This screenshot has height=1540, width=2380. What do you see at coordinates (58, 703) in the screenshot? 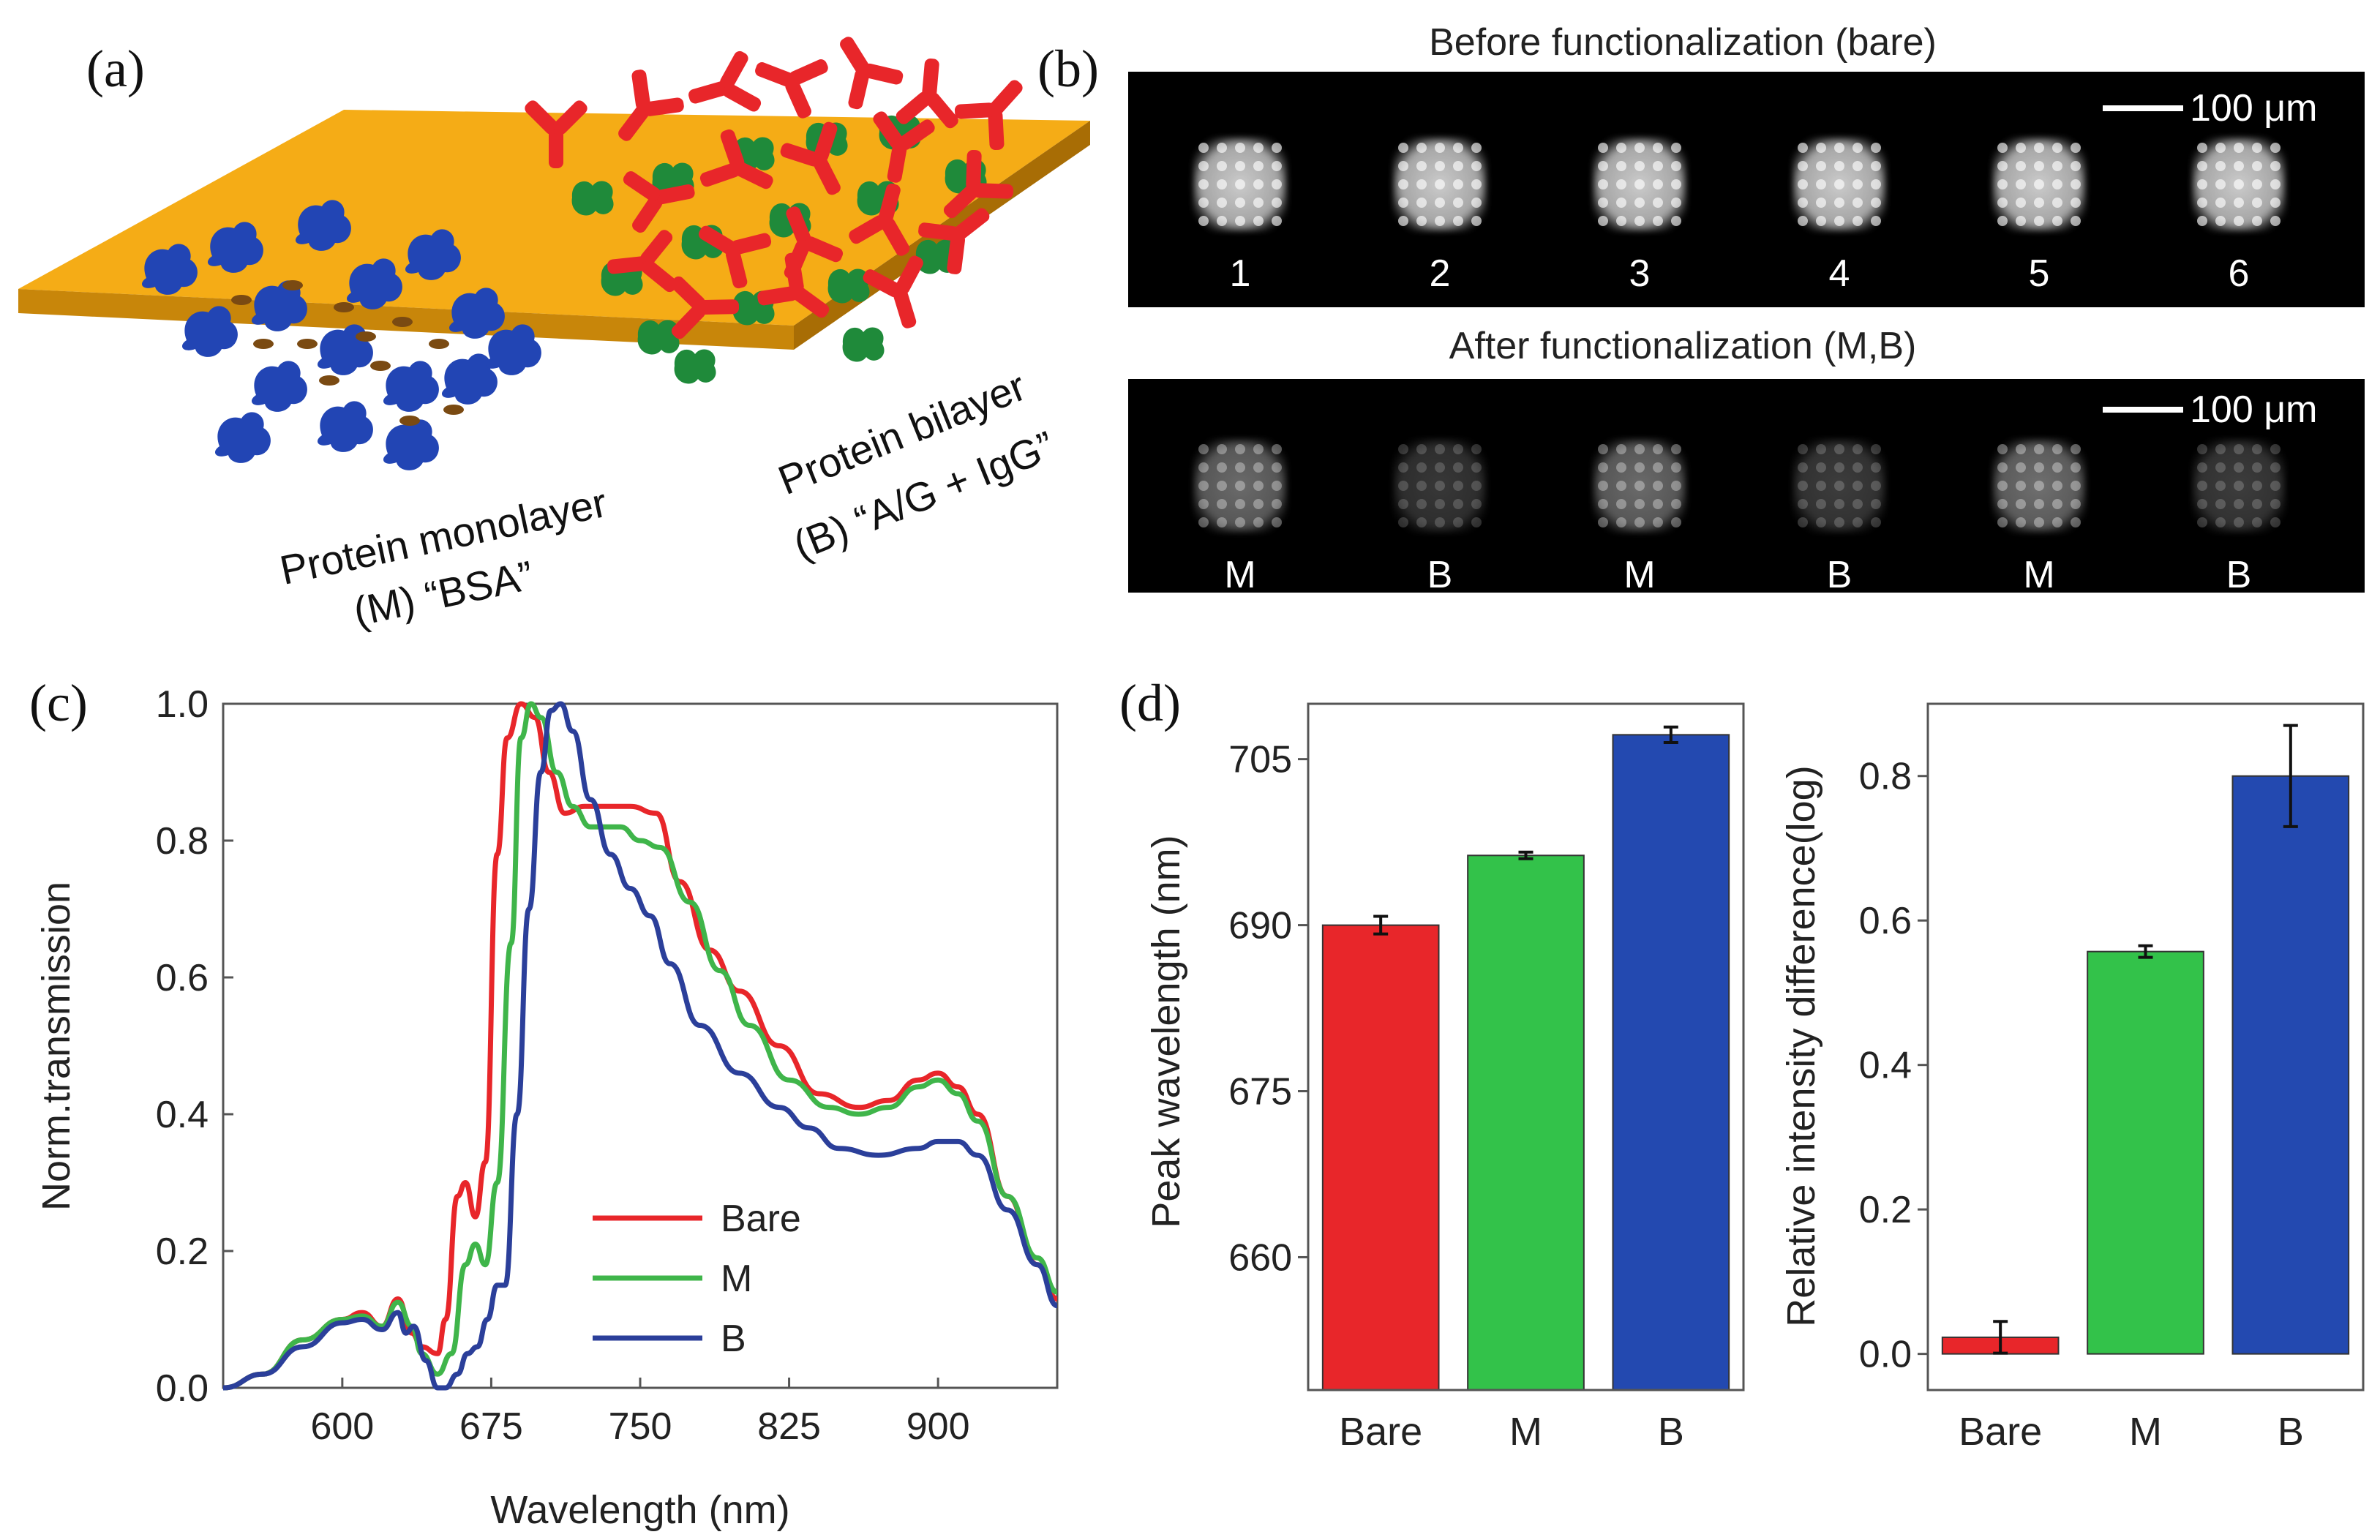
I see `panel-c-label: (c)` at bounding box center [58, 703].